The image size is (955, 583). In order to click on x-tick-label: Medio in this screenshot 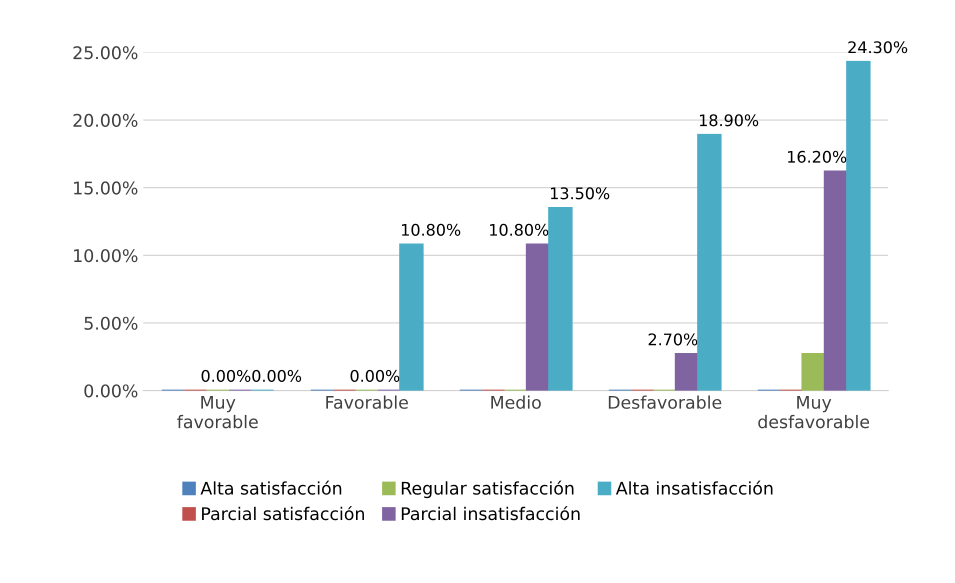, I will do `click(516, 402)`.